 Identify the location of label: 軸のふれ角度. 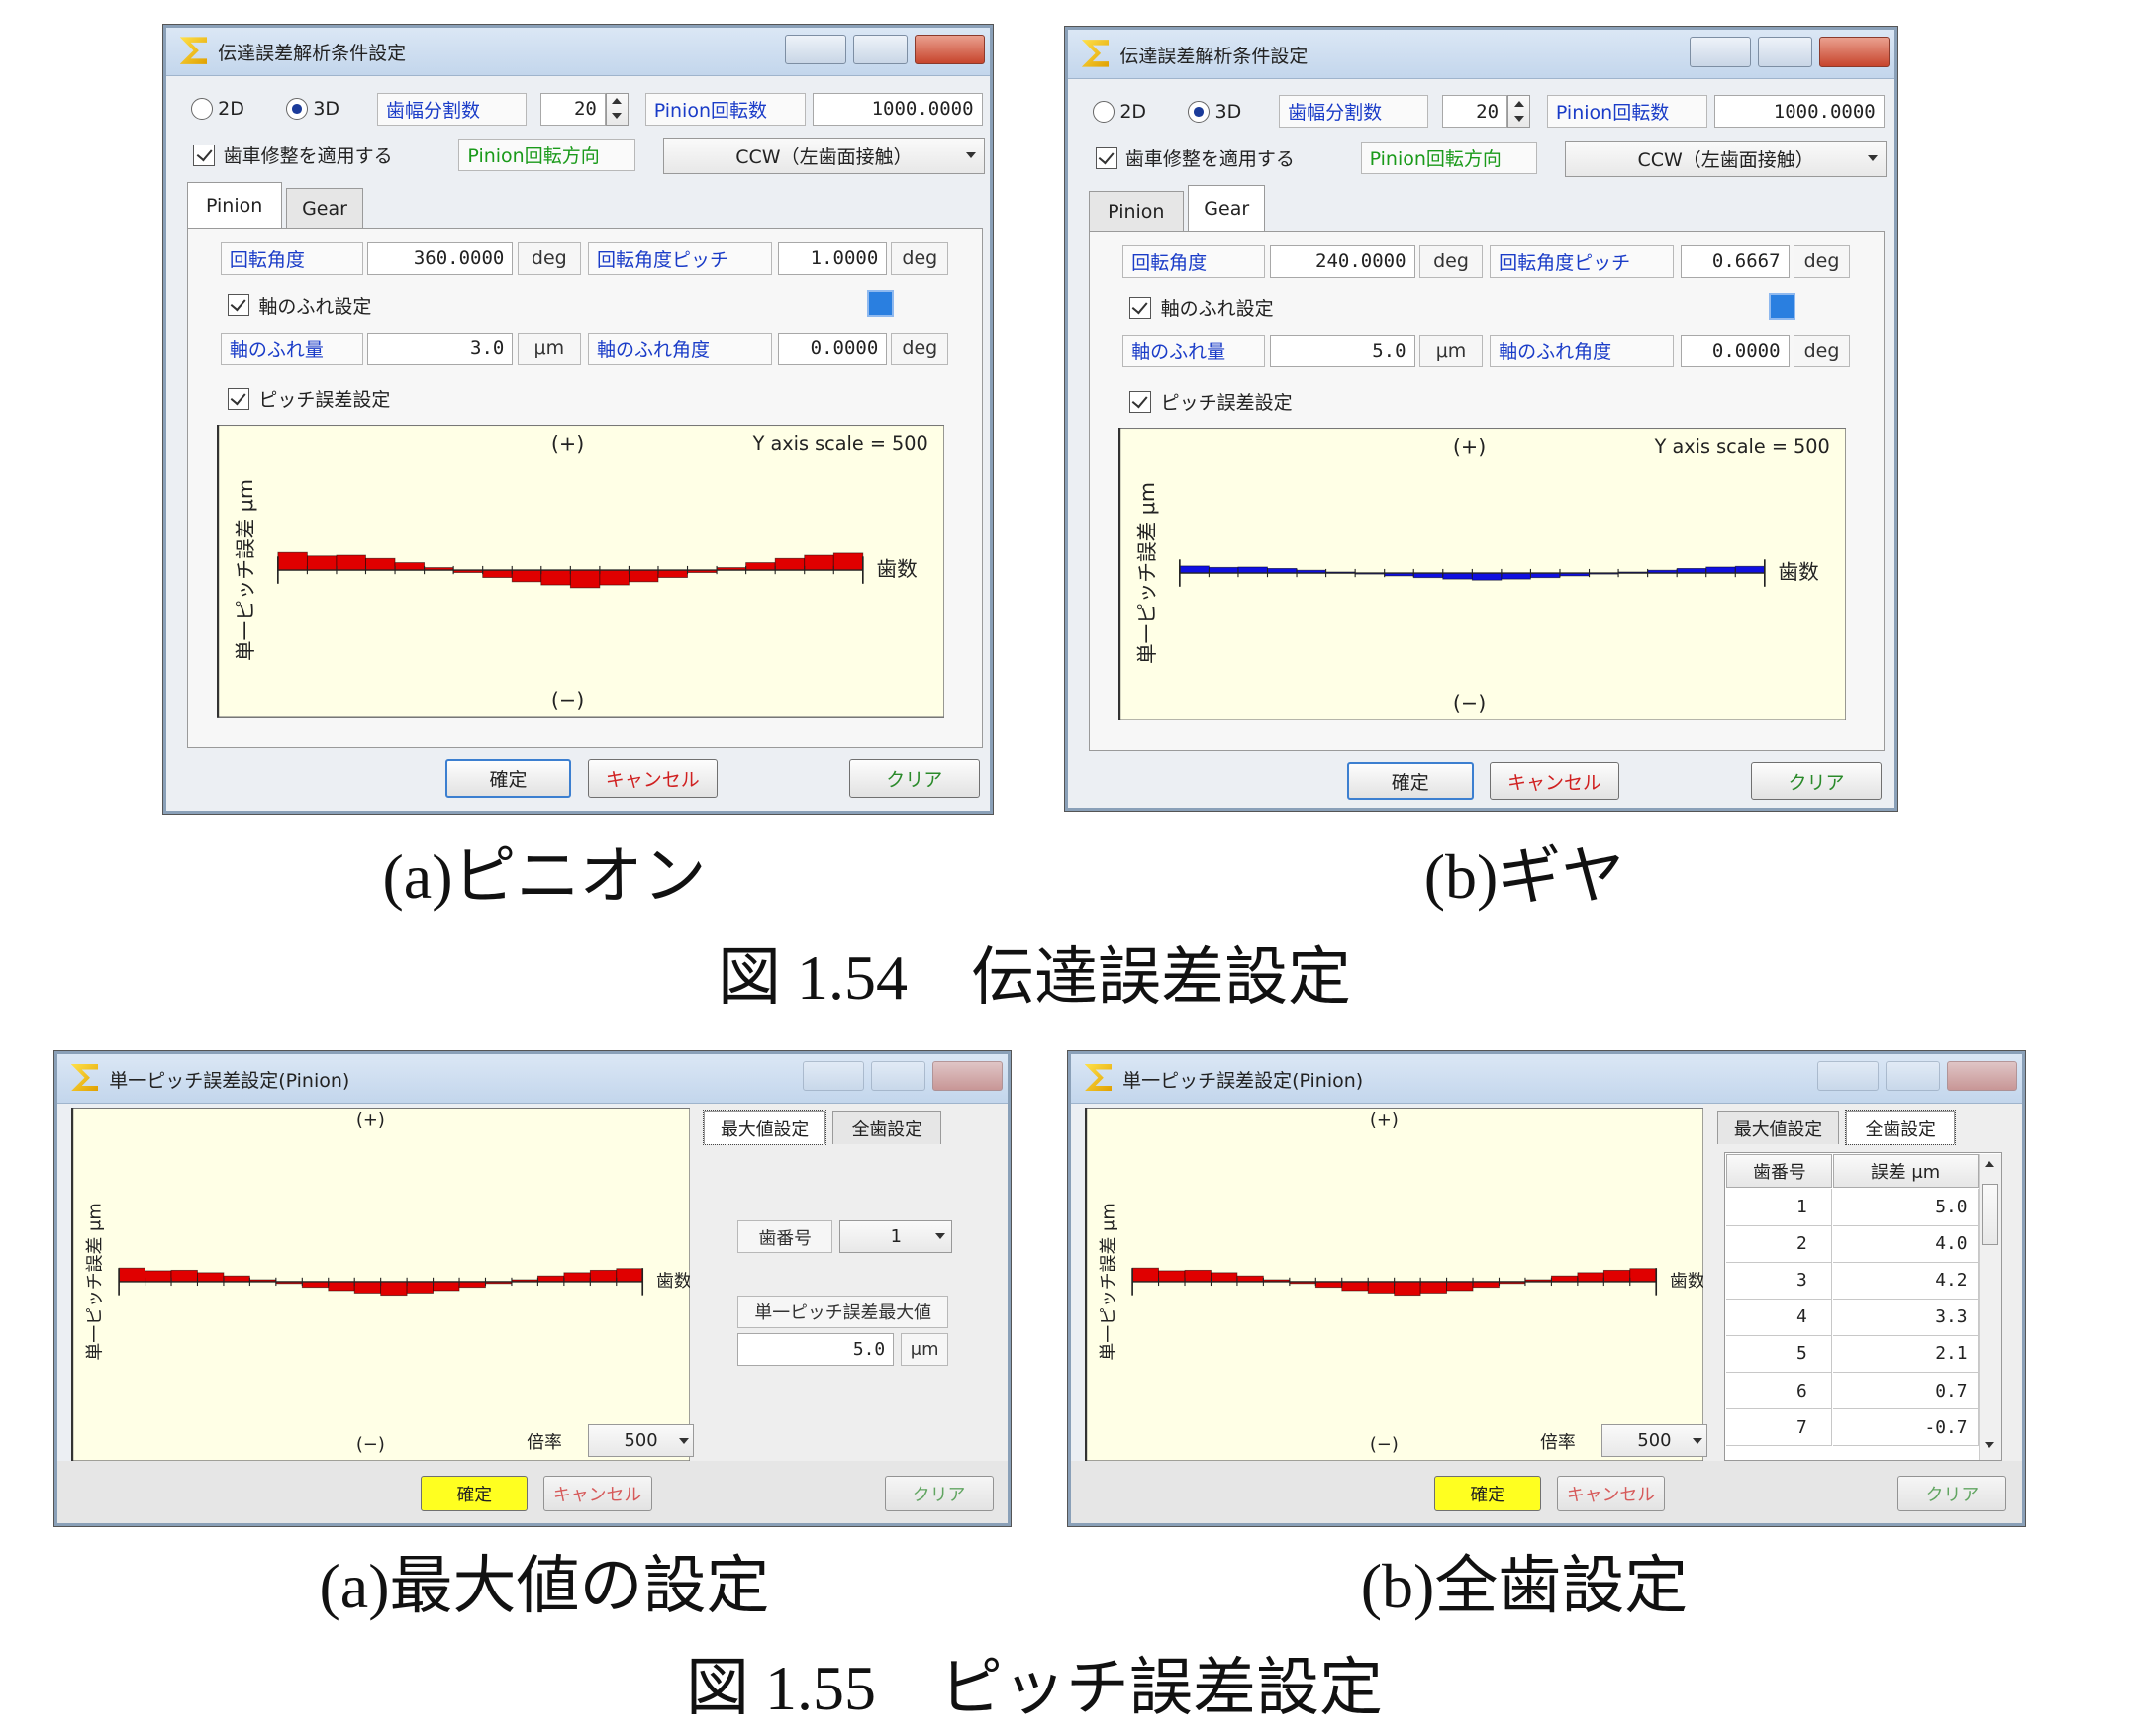
(679, 348).